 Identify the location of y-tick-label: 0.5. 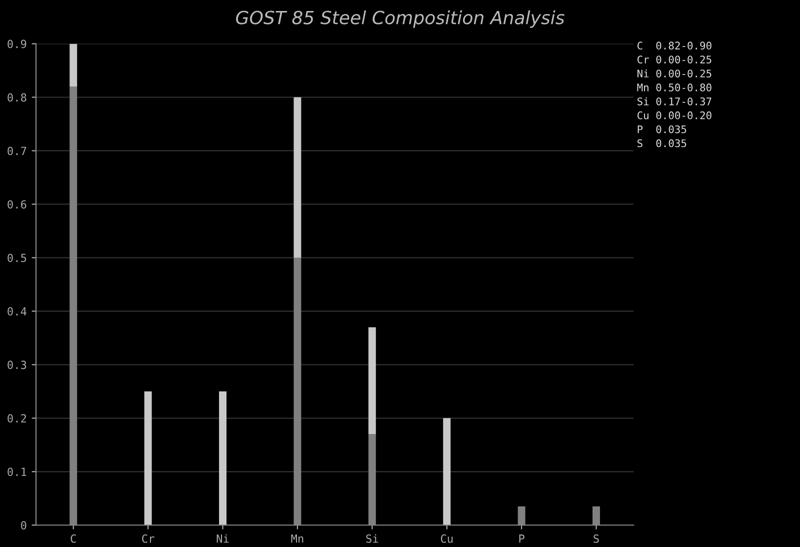
(17, 258).